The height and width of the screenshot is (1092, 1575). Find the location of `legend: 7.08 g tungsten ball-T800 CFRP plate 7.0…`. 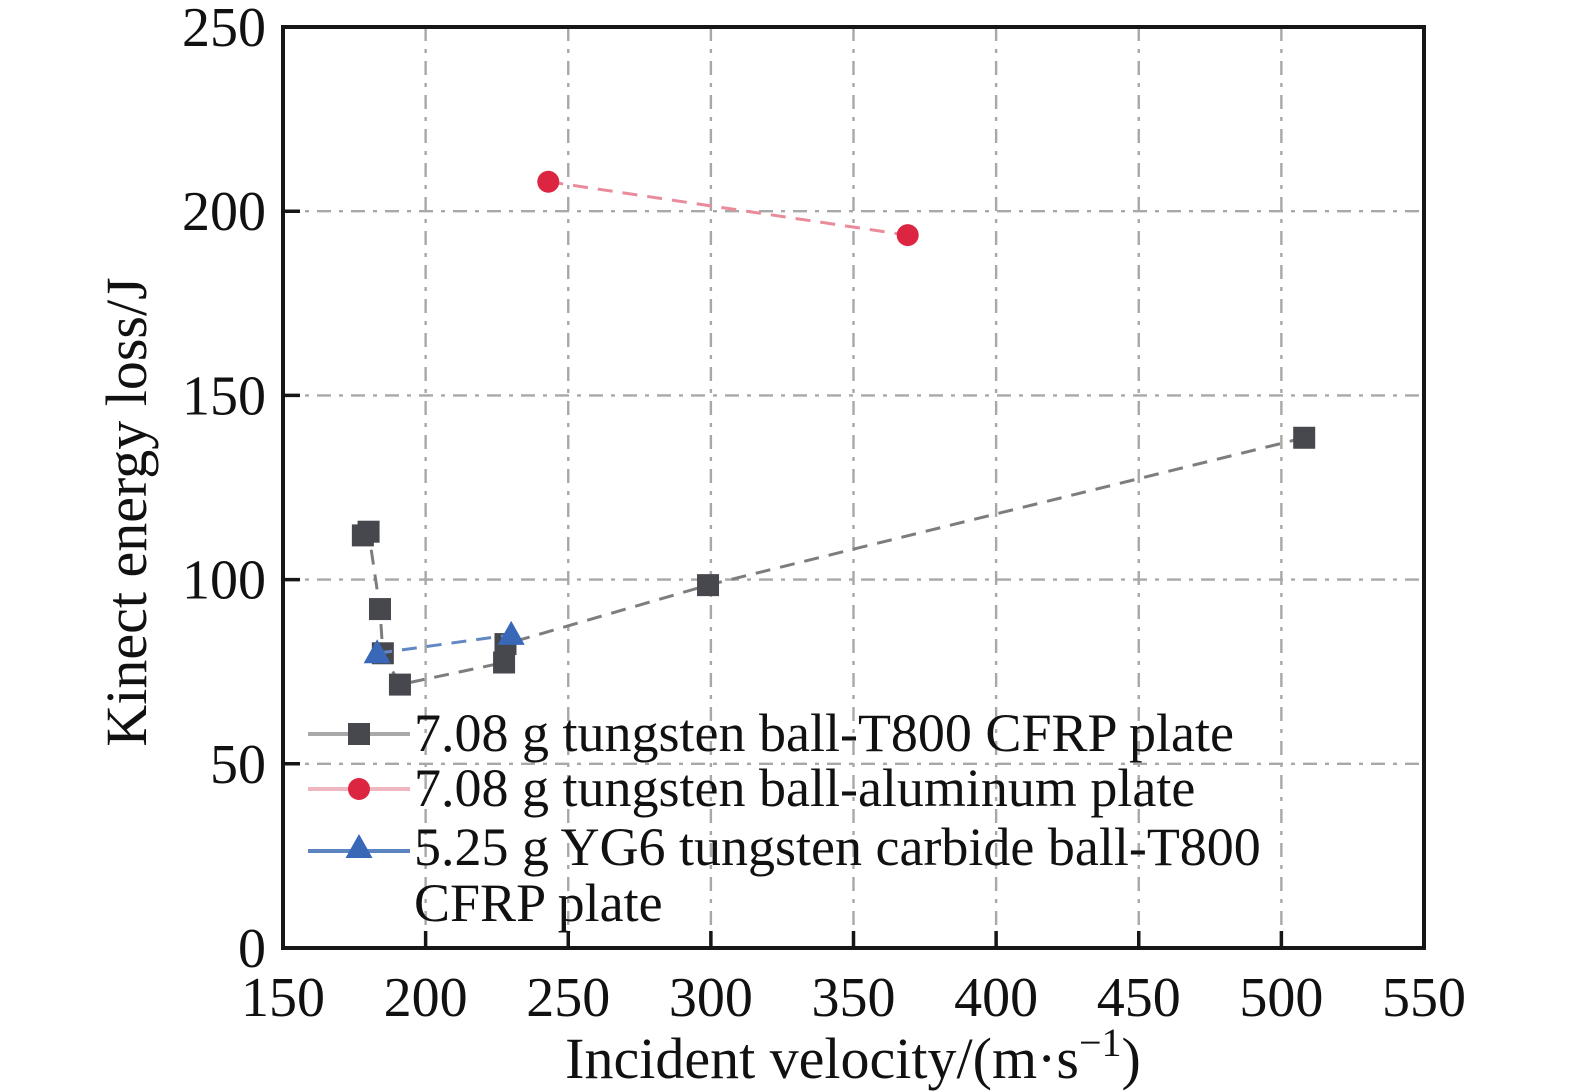

legend: 7.08 g tungsten ball-T800 CFRP plate 7.0… is located at coordinates (784, 818).